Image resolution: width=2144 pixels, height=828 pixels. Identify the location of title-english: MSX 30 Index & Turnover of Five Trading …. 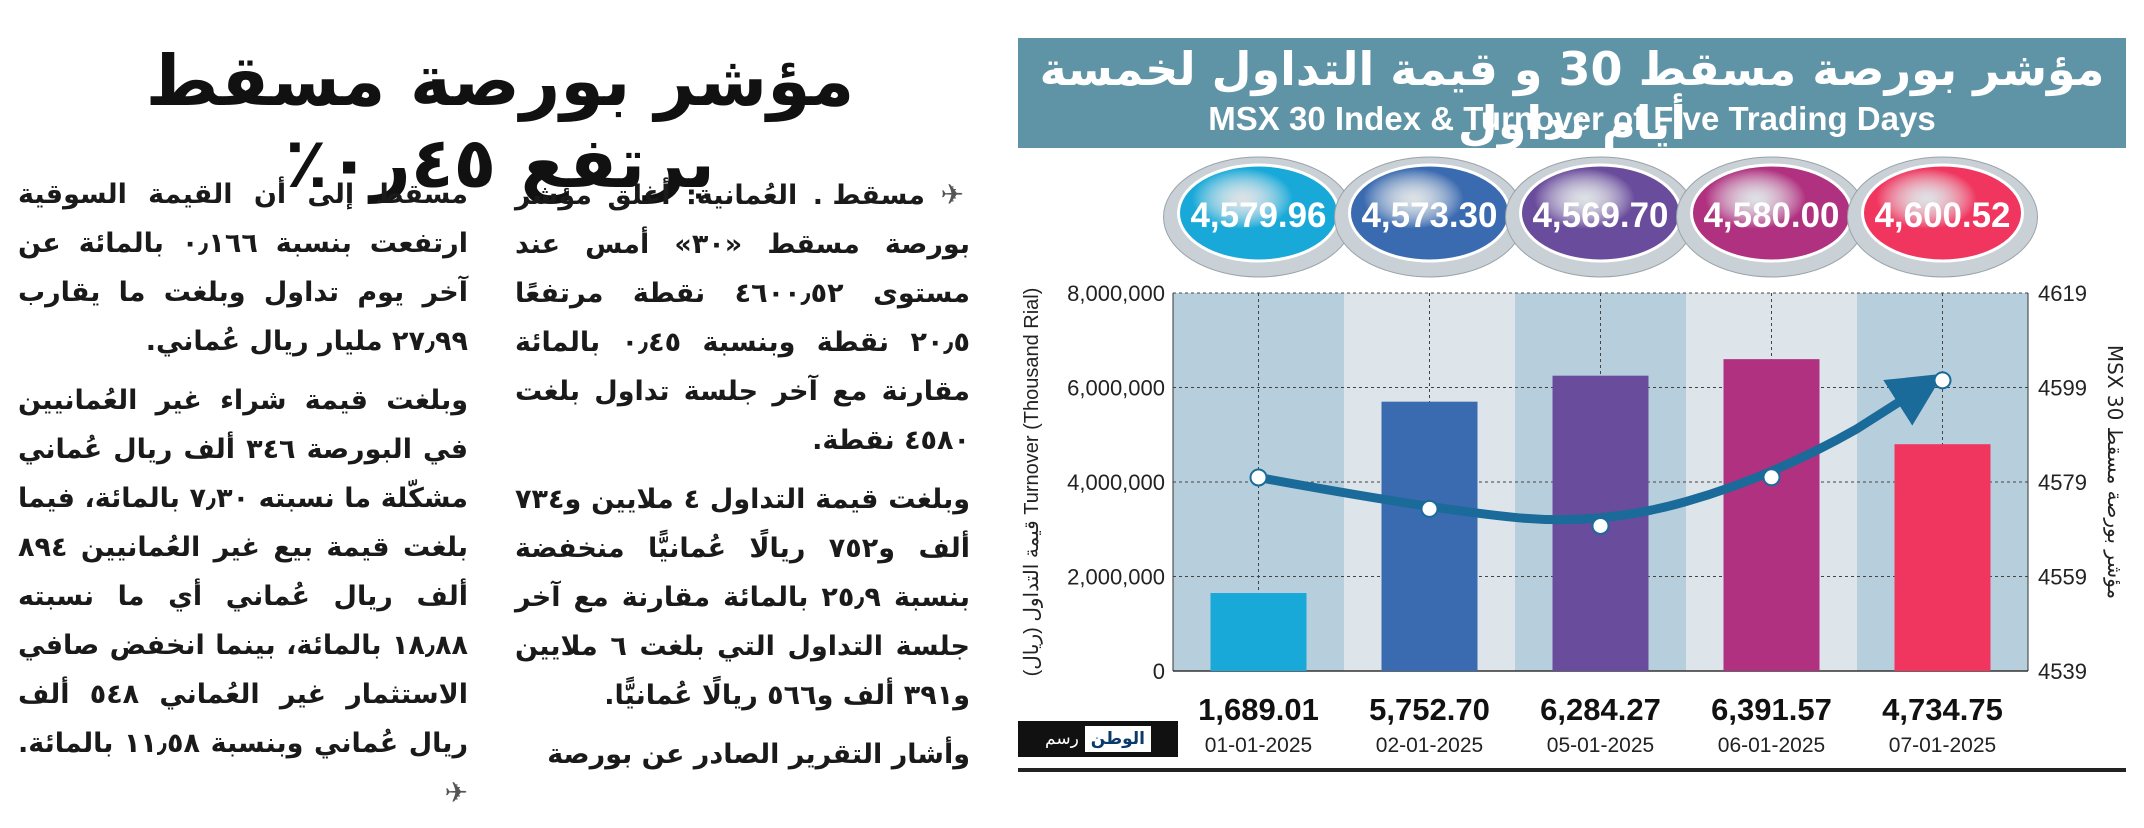
(1572, 118).